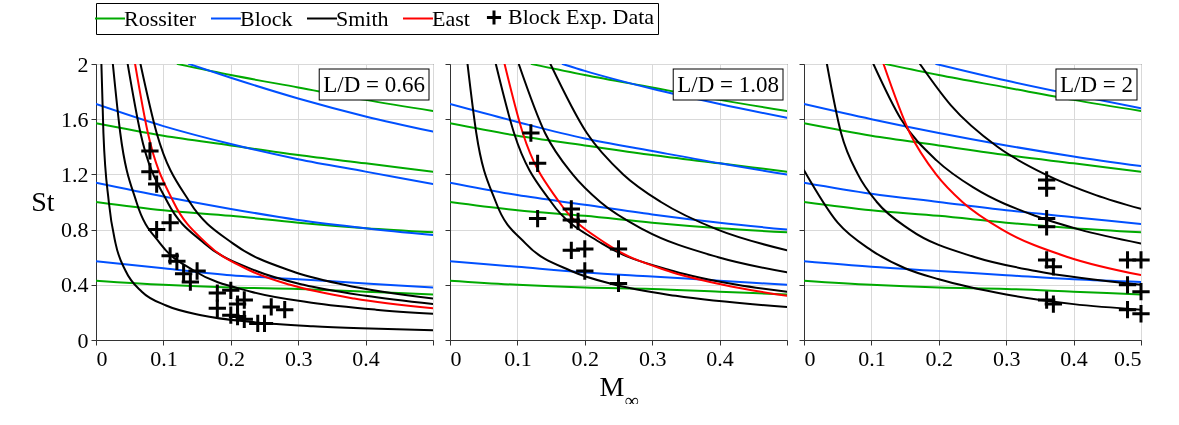  What do you see at coordinates (83, 340) in the screenshot?
I see `y-tick-label: 0` at bounding box center [83, 340].